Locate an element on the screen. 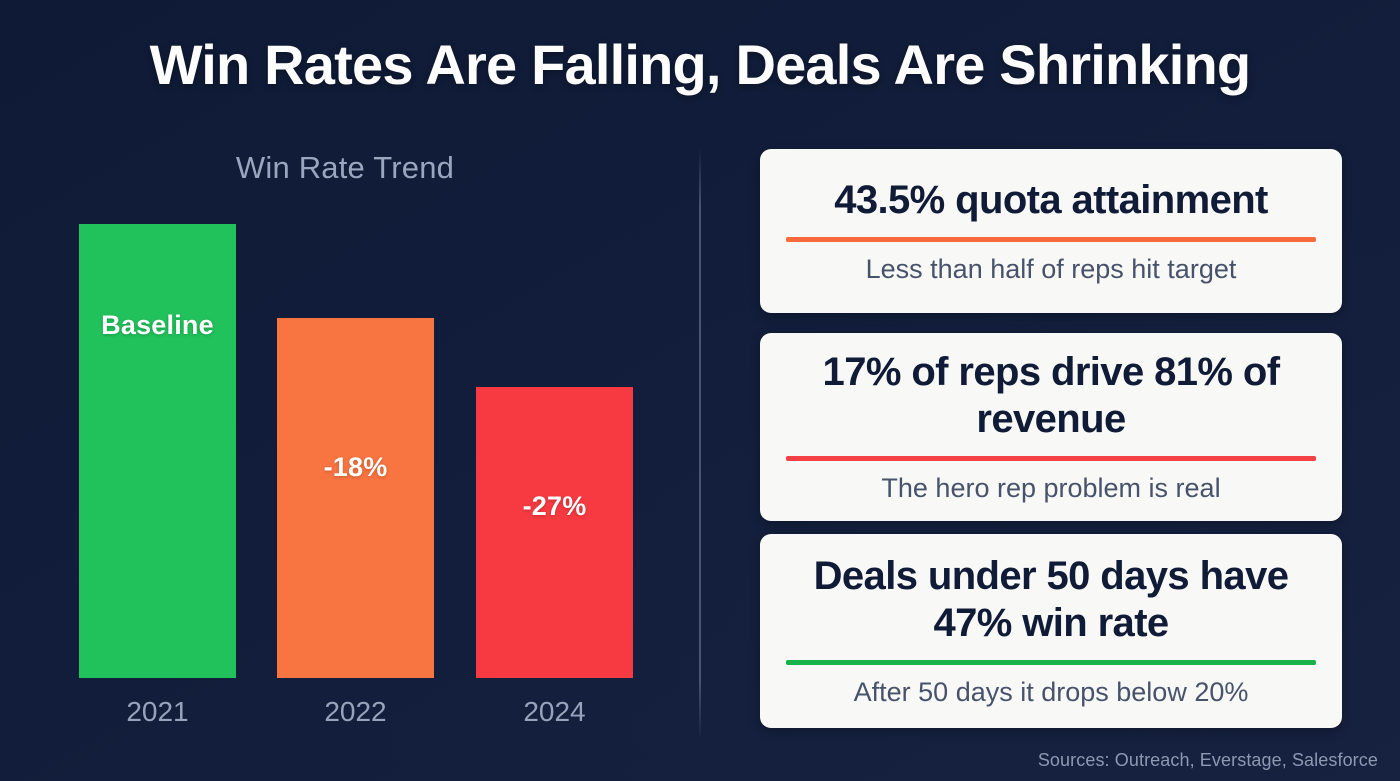 This screenshot has height=781, width=1400. bar-label-2024: -27% is located at coordinates (554, 506).